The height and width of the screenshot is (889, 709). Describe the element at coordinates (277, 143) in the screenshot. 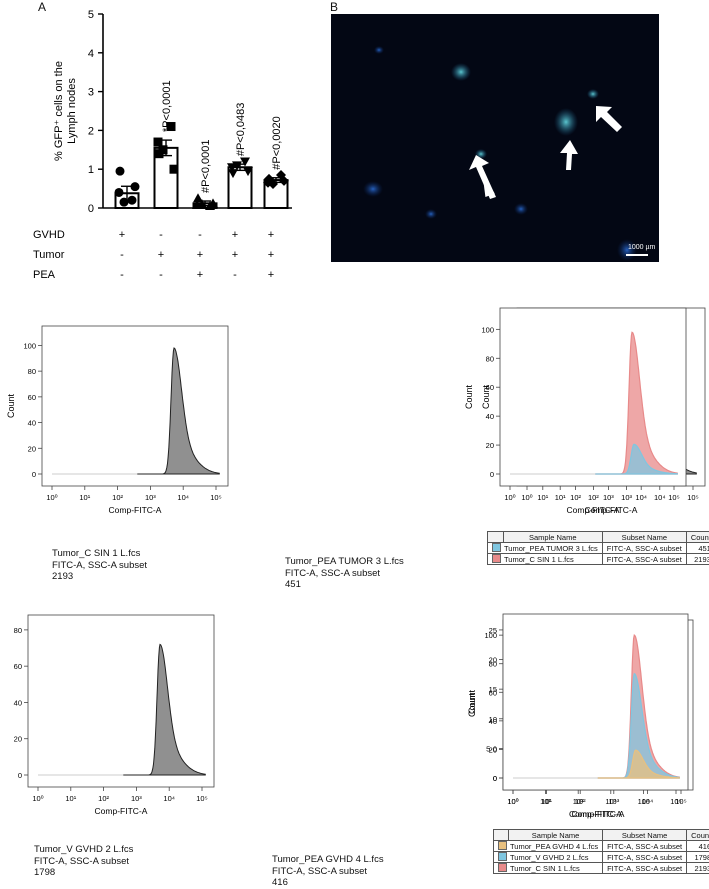

I see `significance-label: #P<0,0020` at that location.